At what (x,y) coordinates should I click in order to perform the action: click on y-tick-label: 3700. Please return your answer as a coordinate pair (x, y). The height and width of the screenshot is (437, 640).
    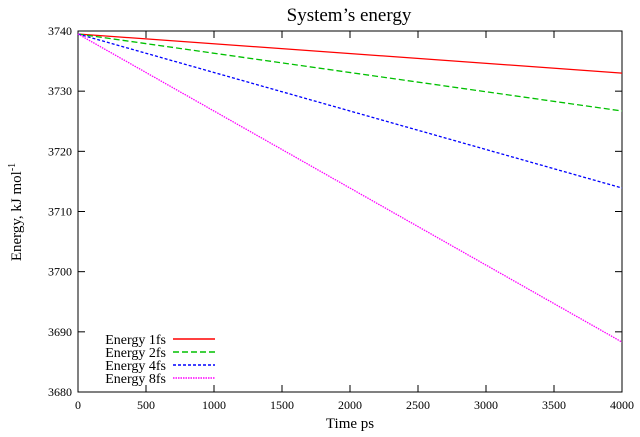
    Looking at the image, I should click on (60, 272).